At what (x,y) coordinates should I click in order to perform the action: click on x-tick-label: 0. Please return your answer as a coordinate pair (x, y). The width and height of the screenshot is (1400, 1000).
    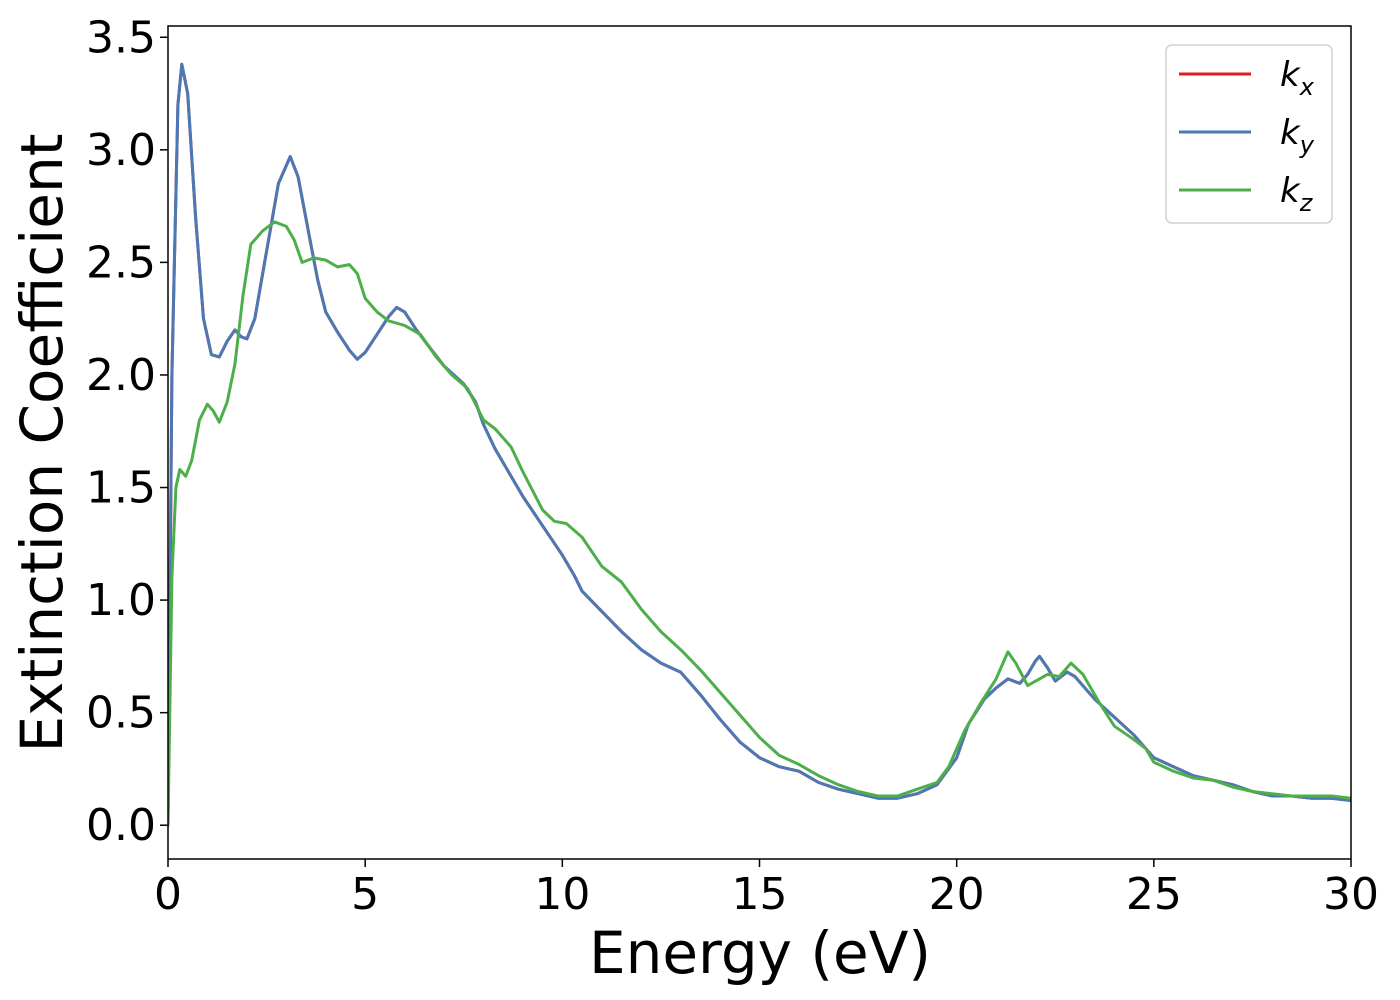
    Looking at the image, I should click on (168, 894).